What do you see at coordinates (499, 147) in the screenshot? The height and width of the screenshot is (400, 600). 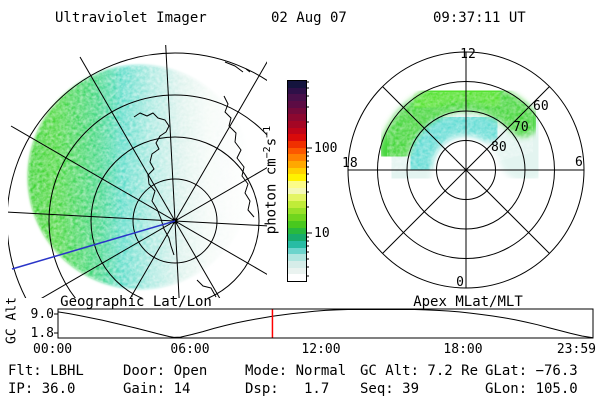 I see `mlat-label-80: 80` at bounding box center [499, 147].